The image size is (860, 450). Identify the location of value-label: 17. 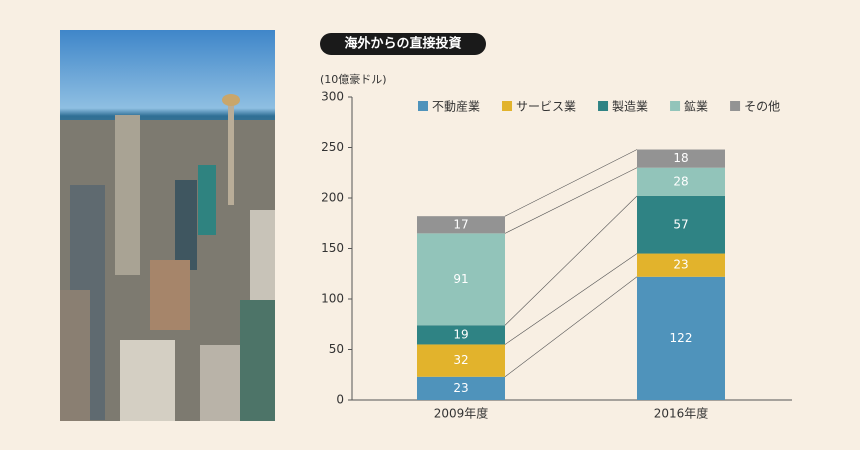
(460, 224).